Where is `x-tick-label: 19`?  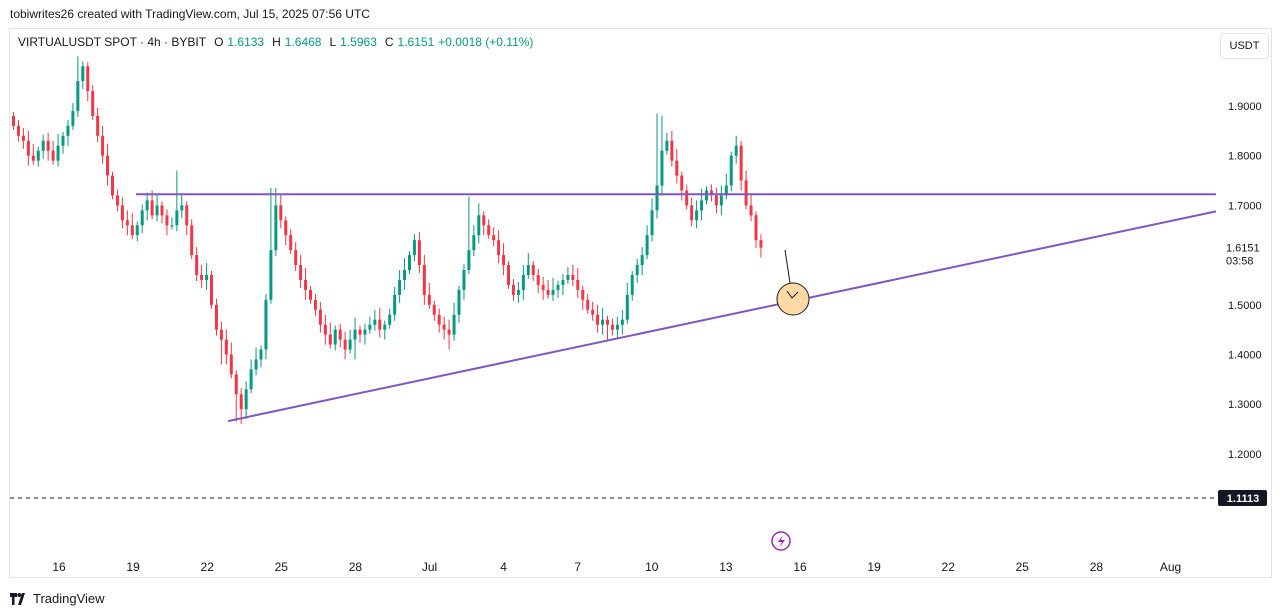 x-tick-label: 19 is located at coordinates (133, 567).